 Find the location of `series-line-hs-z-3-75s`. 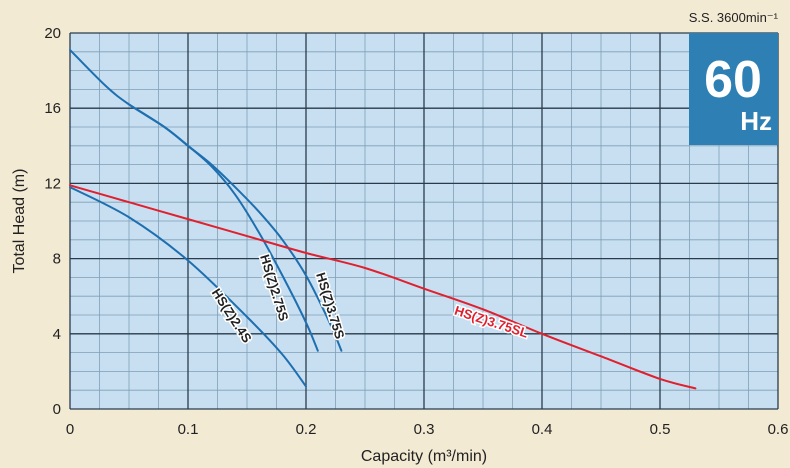

series-line-hs-z-3-75s is located at coordinates (235, 227).